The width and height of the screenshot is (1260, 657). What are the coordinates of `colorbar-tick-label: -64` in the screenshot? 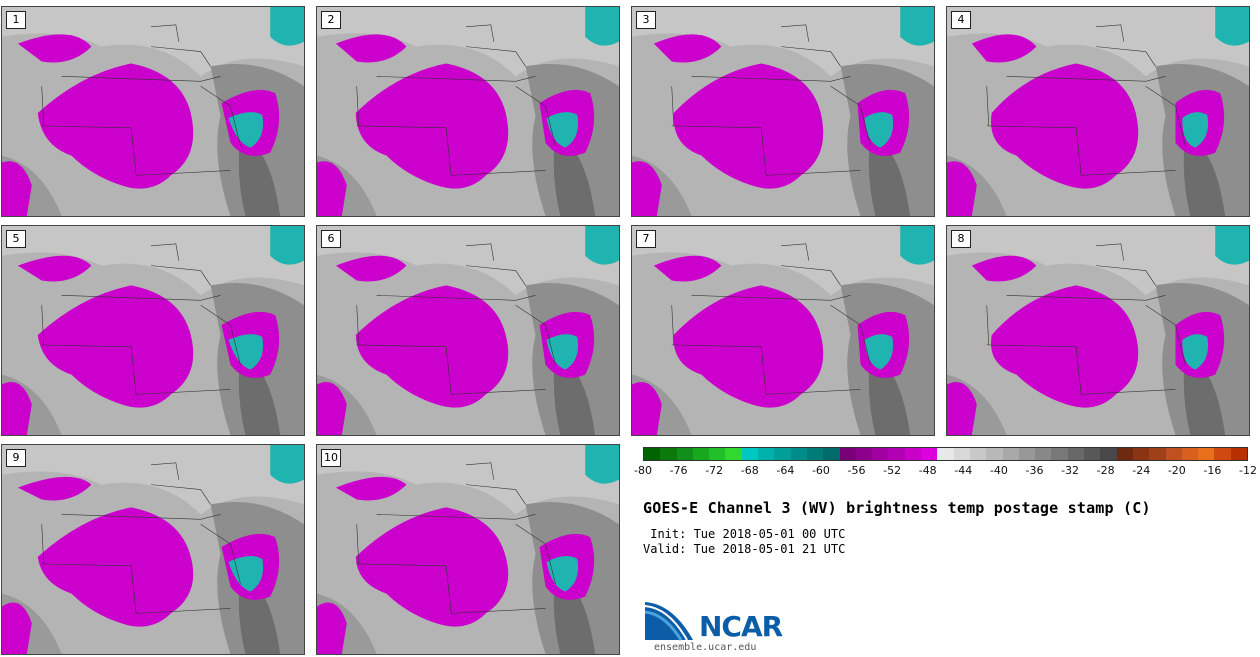 It's located at (785, 470).